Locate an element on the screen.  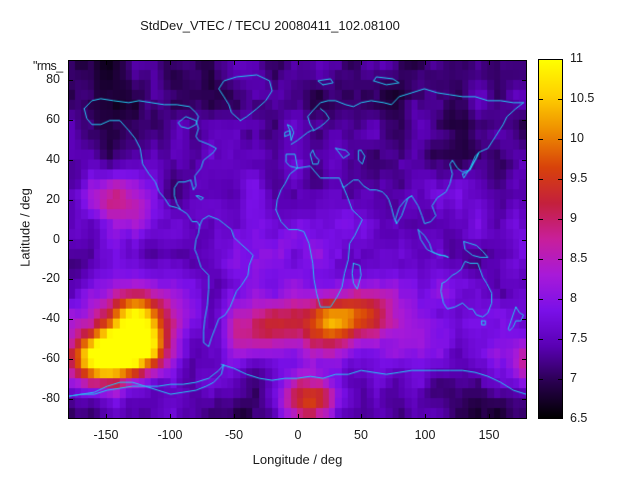
page-title: StdDev_VTEC / TECU 20080411_102.08100 is located at coordinates (270, 25).